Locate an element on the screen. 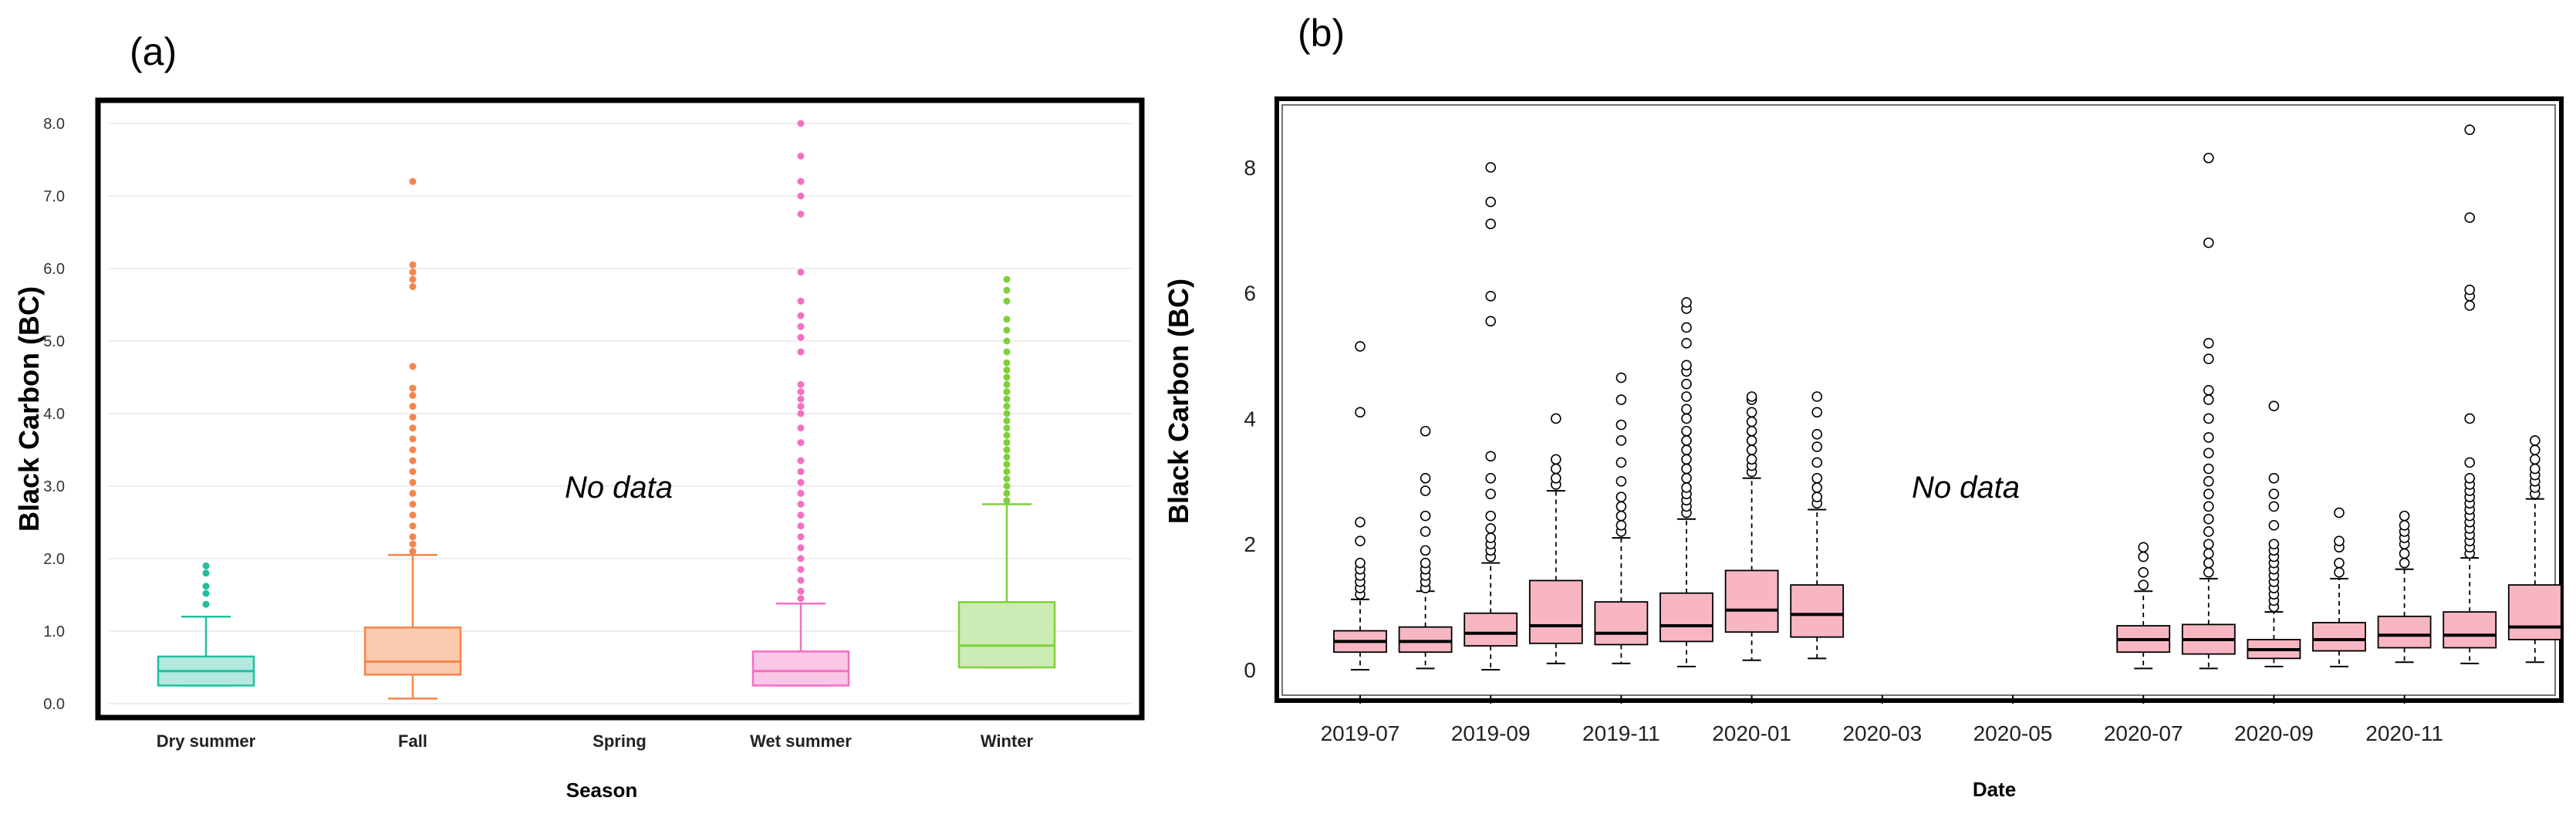  box-dry-summer is located at coordinates (206, 624).